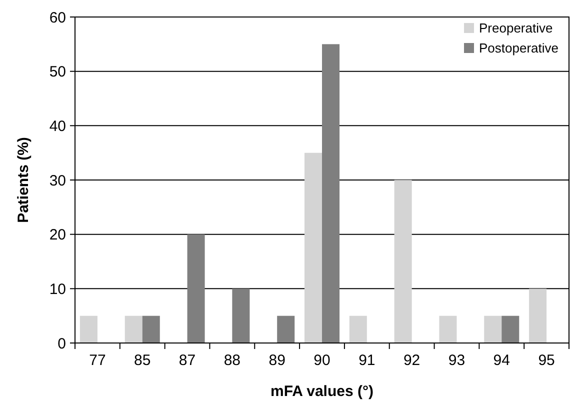 This screenshot has height=406, width=577. Describe the element at coordinates (322, 391) in the screenshot. I see `x-axis-title: mFA values (°)` at that location.